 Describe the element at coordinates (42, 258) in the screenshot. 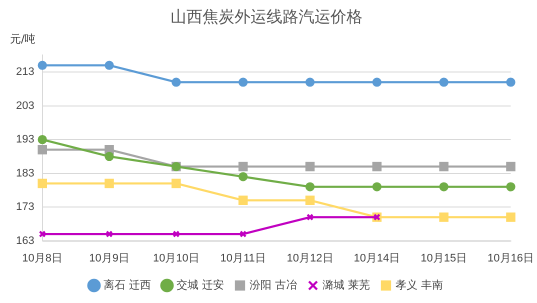

I see `x-tick-label: 10月8日` at that location.